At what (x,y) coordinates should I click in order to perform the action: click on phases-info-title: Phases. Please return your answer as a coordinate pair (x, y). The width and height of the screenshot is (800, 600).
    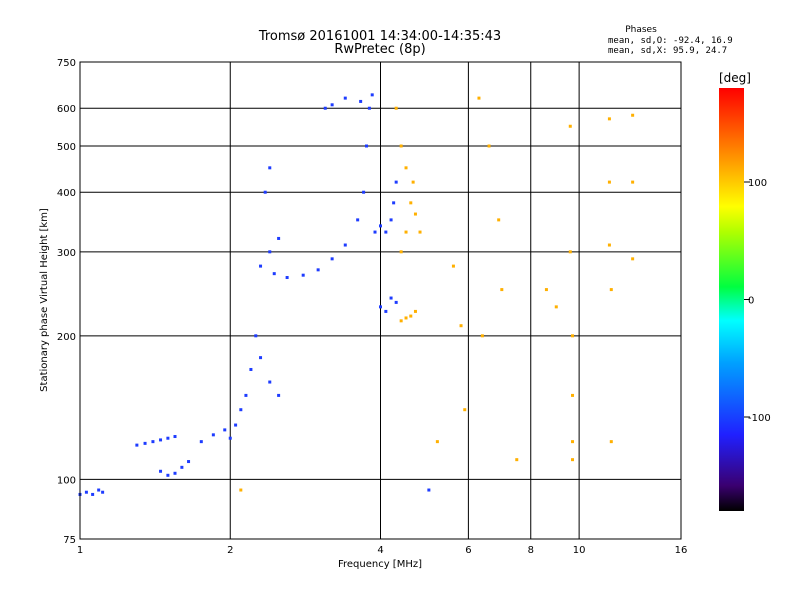
    Looking at the image, I should click on (641, 30).